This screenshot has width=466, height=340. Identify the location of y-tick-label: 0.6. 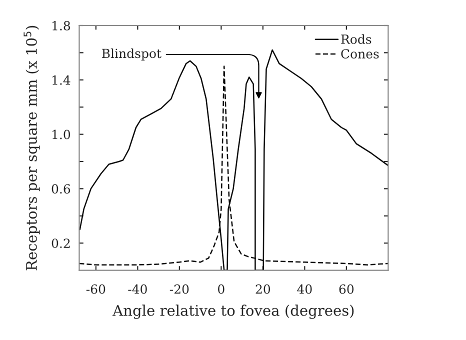
(61, 189).